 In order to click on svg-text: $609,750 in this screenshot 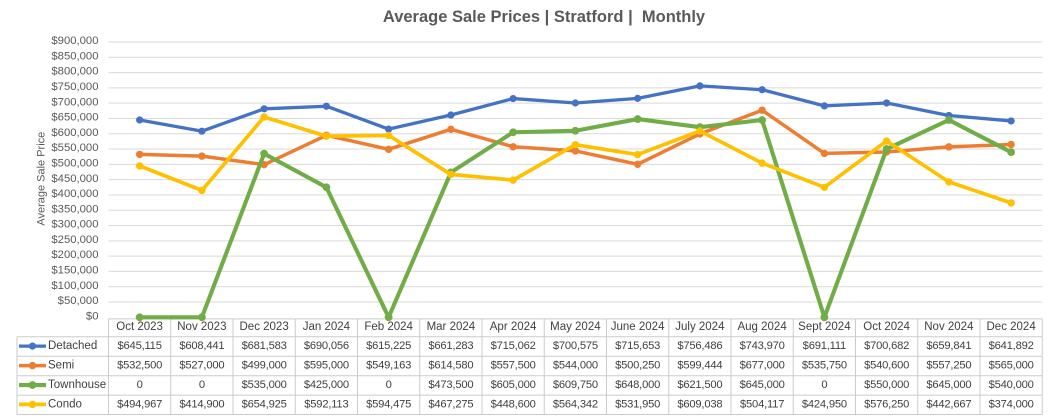, I will do `click(575, 385)`.